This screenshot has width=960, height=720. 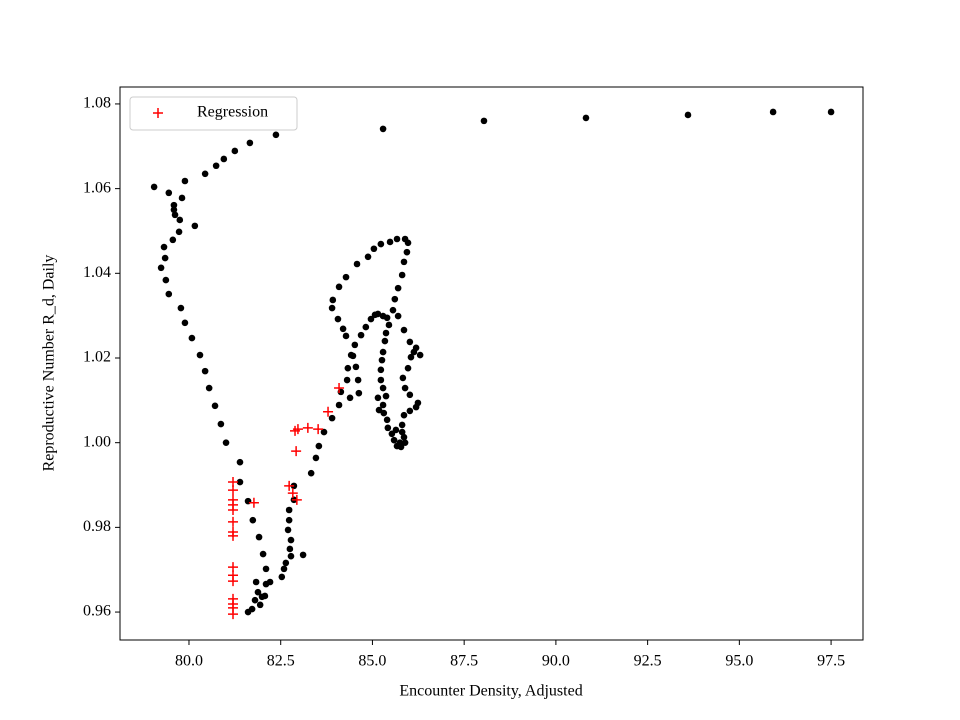 I want to click on y-tick-label: 1.04, so click(x=97, y=272).